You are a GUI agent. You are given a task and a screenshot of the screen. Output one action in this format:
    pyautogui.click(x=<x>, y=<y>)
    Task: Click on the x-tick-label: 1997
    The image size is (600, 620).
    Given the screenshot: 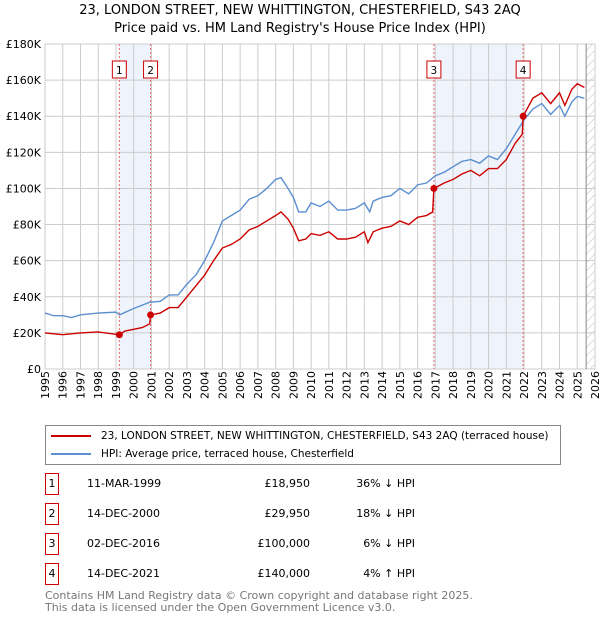 What is the action you would take?
    pyautogui.click(x=80, y=385)
    